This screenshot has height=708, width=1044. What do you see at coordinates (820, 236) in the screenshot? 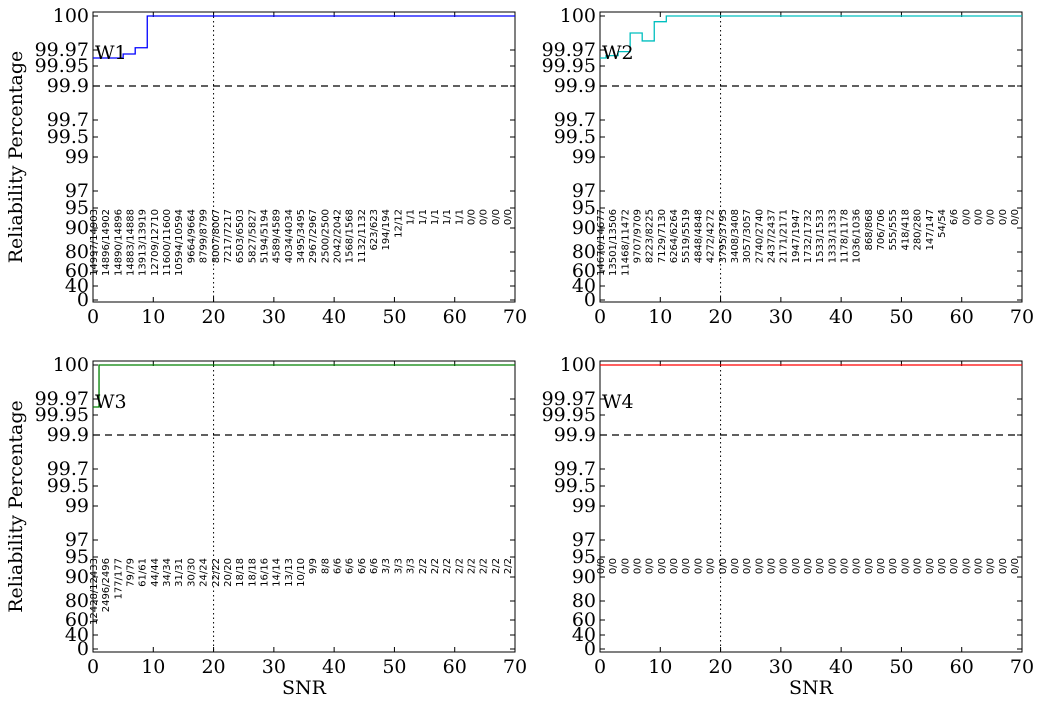
I see `count-annotation: 1533/1533` at bounding box center [820, 236].